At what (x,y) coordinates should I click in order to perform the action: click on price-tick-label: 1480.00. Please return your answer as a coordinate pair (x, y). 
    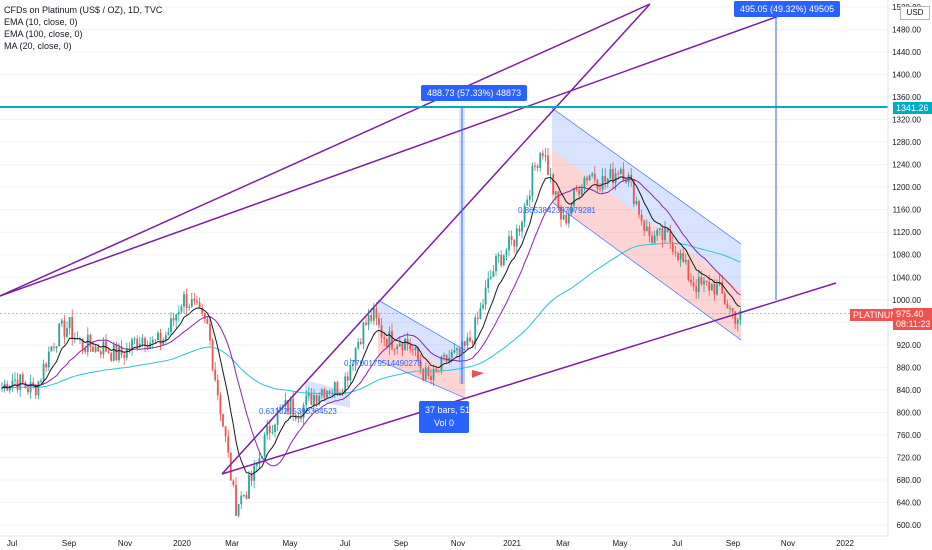
    Looking at the image, I should click on (906, 30).